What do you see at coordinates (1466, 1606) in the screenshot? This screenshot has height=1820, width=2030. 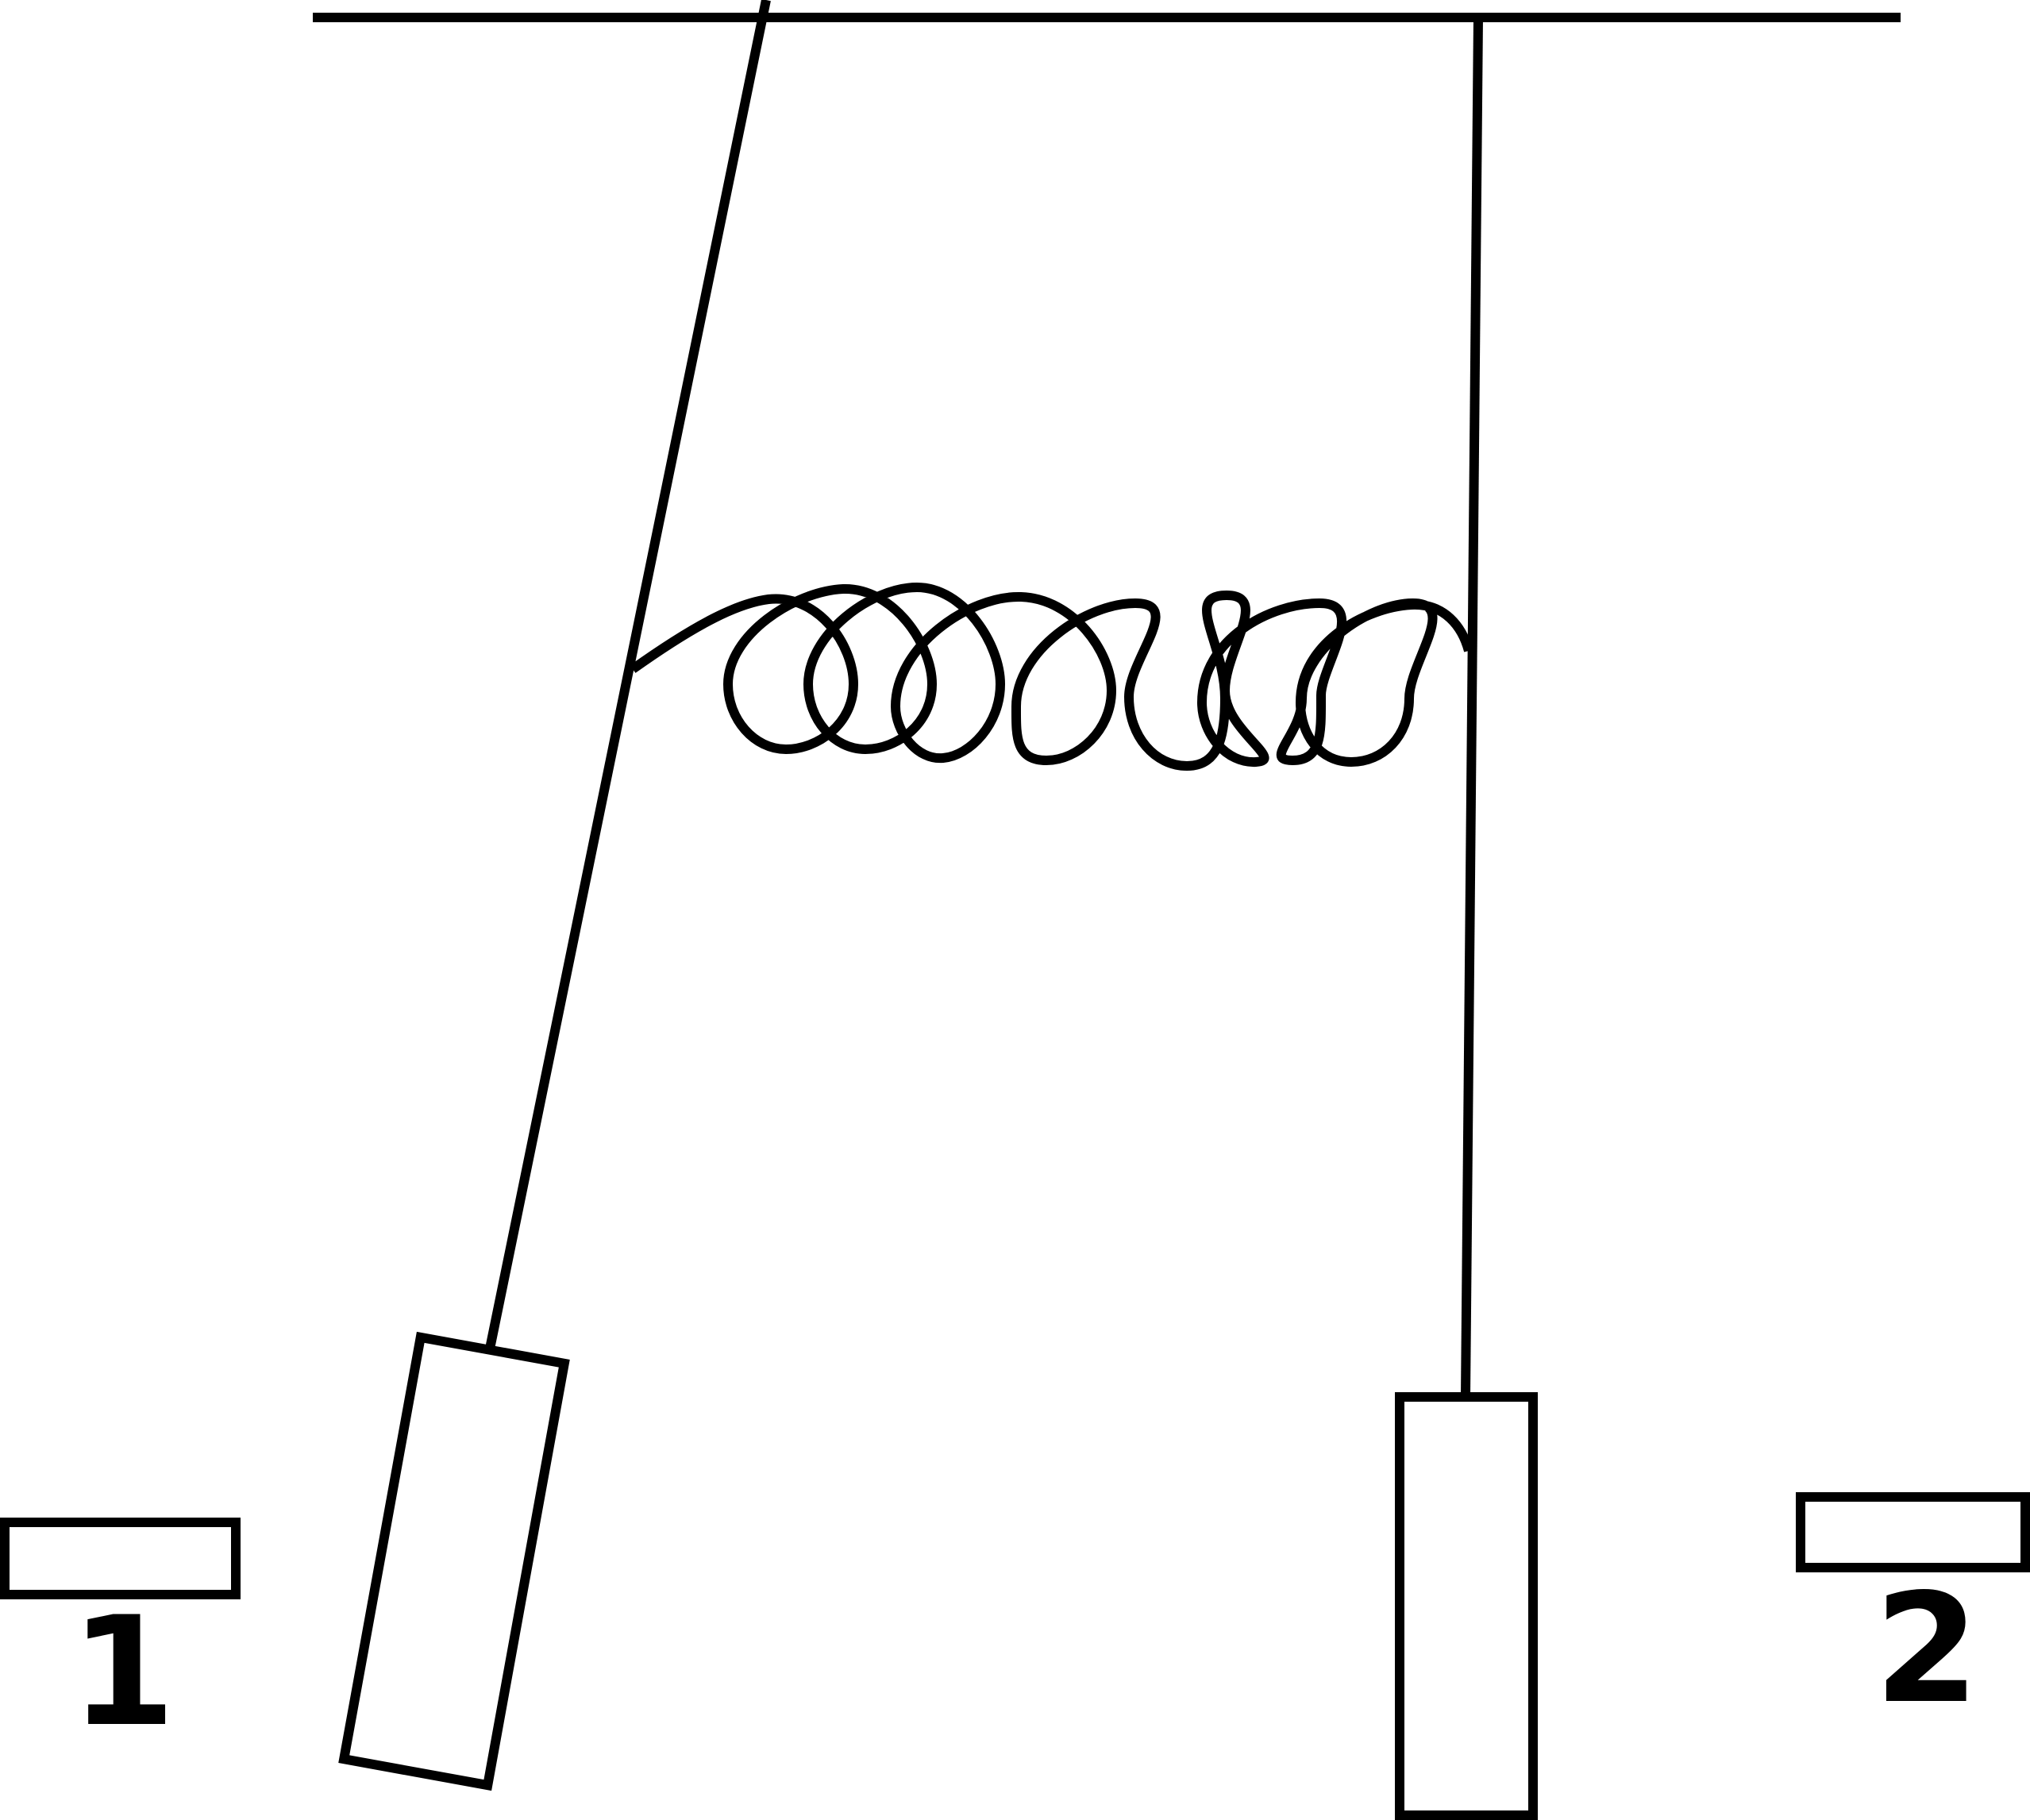 I see `right-weight` at bounding box center [1466, 1606].